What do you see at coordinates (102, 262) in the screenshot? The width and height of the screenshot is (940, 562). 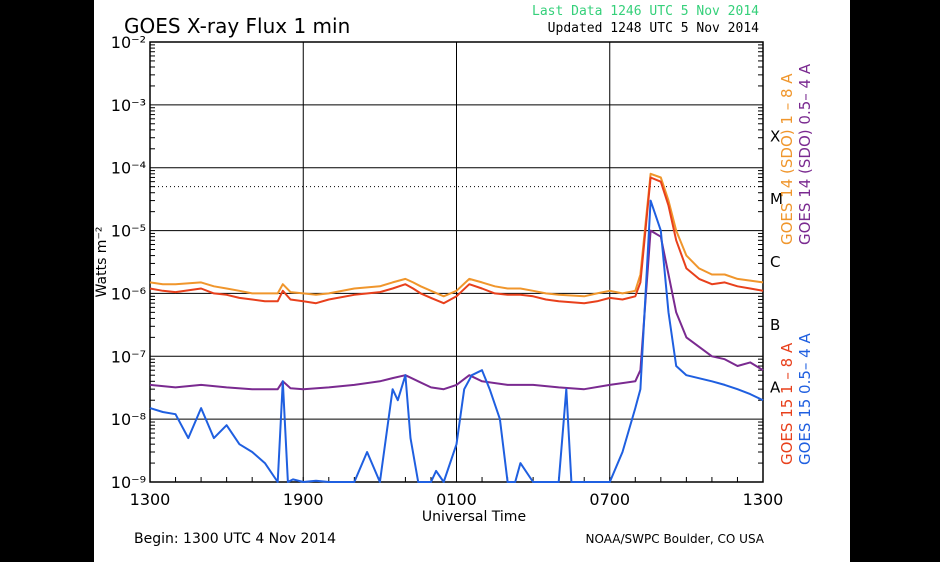 I see `y-axis-label: Watts m⁻²` at bounding box center [102, 262].